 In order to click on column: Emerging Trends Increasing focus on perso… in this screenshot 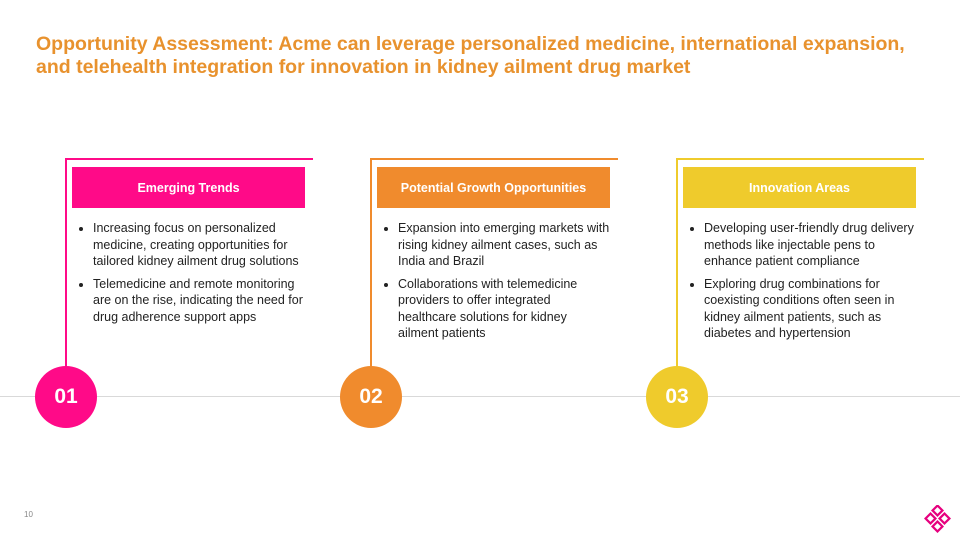, I will do `click(175, 293)`.